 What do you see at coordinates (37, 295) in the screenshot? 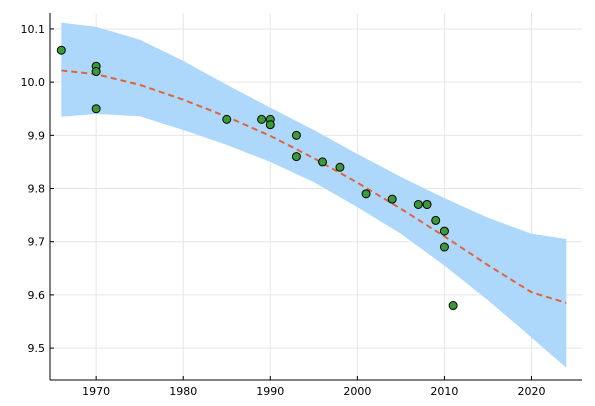
I see `y-tick-label: 9.6` at bounding box center [37, 295].